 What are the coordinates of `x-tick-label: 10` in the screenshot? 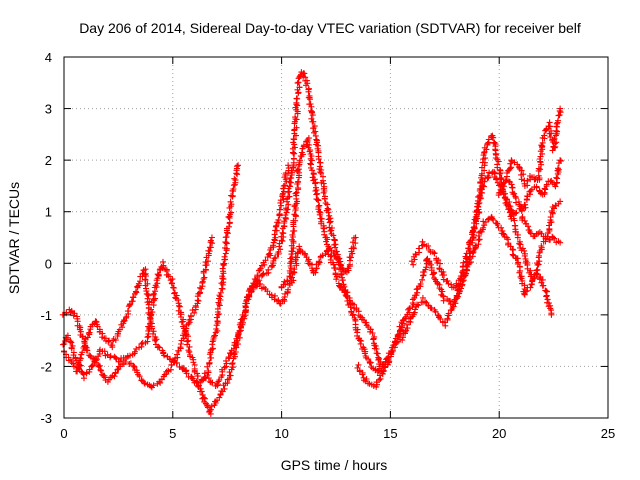 It's located at (281, 433).